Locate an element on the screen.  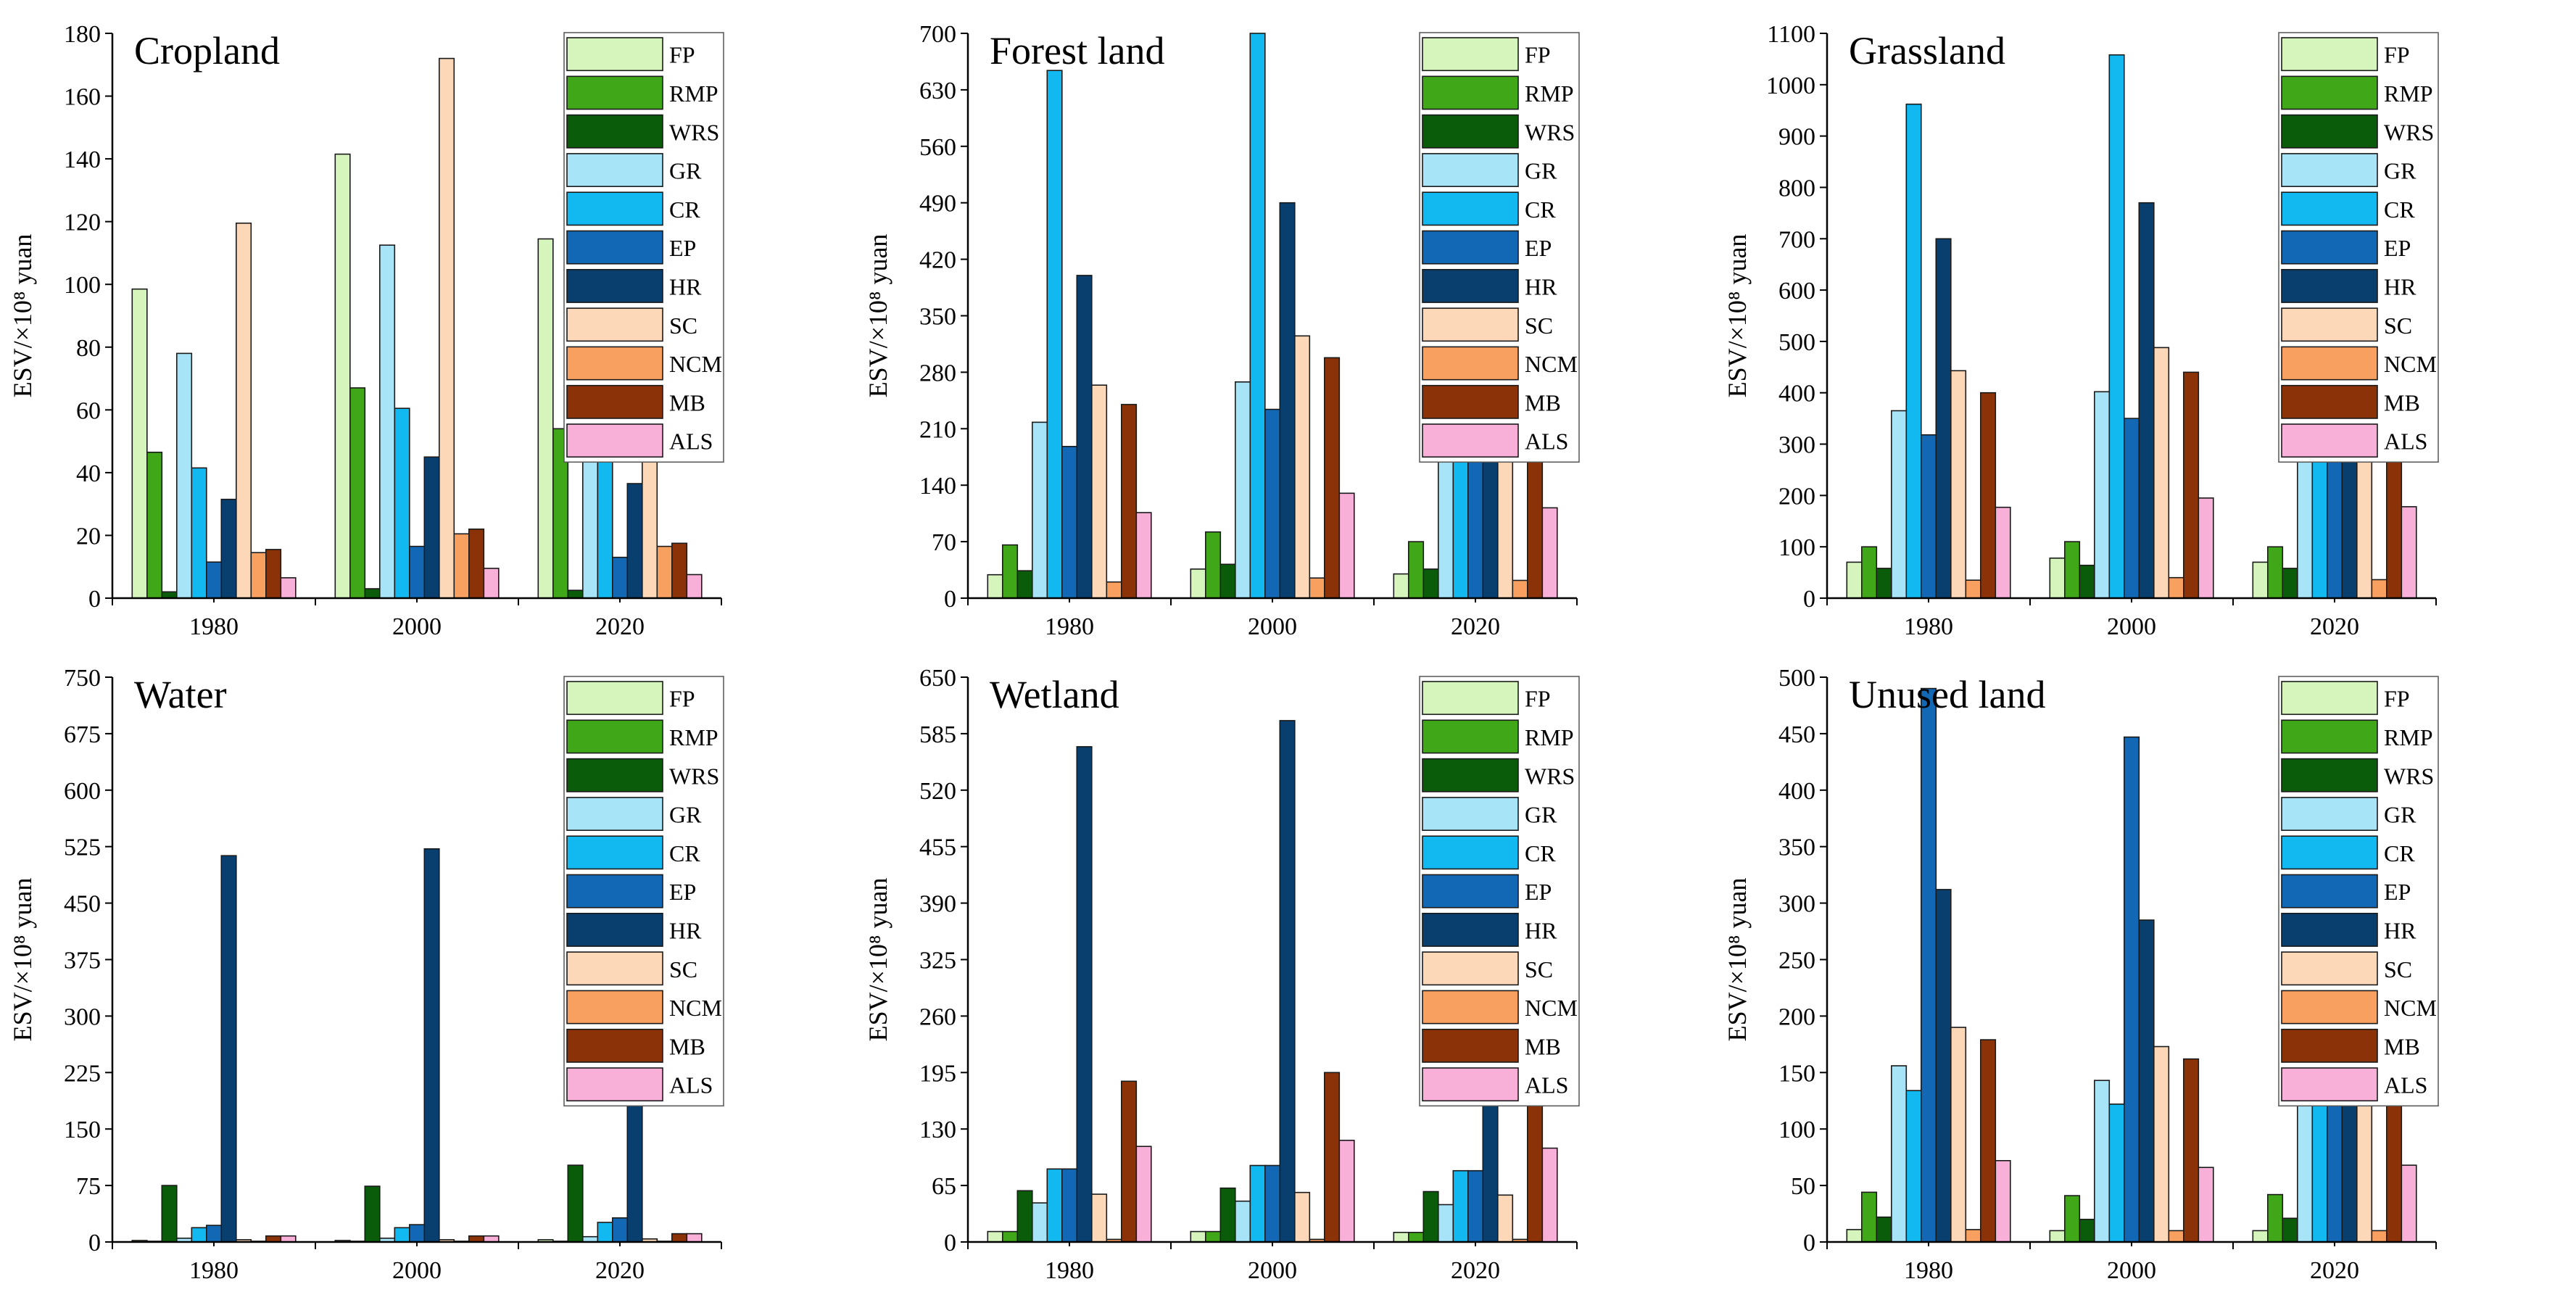
legend-swatch-cr is located at coordinates (2330, 852).